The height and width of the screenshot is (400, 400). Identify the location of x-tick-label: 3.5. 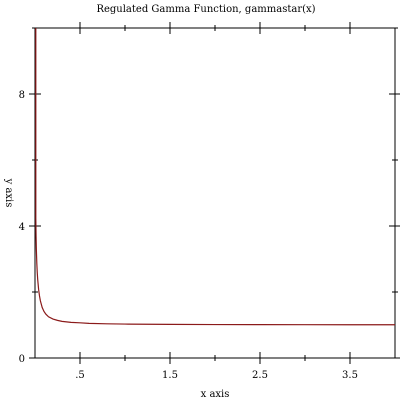
(350, 375).